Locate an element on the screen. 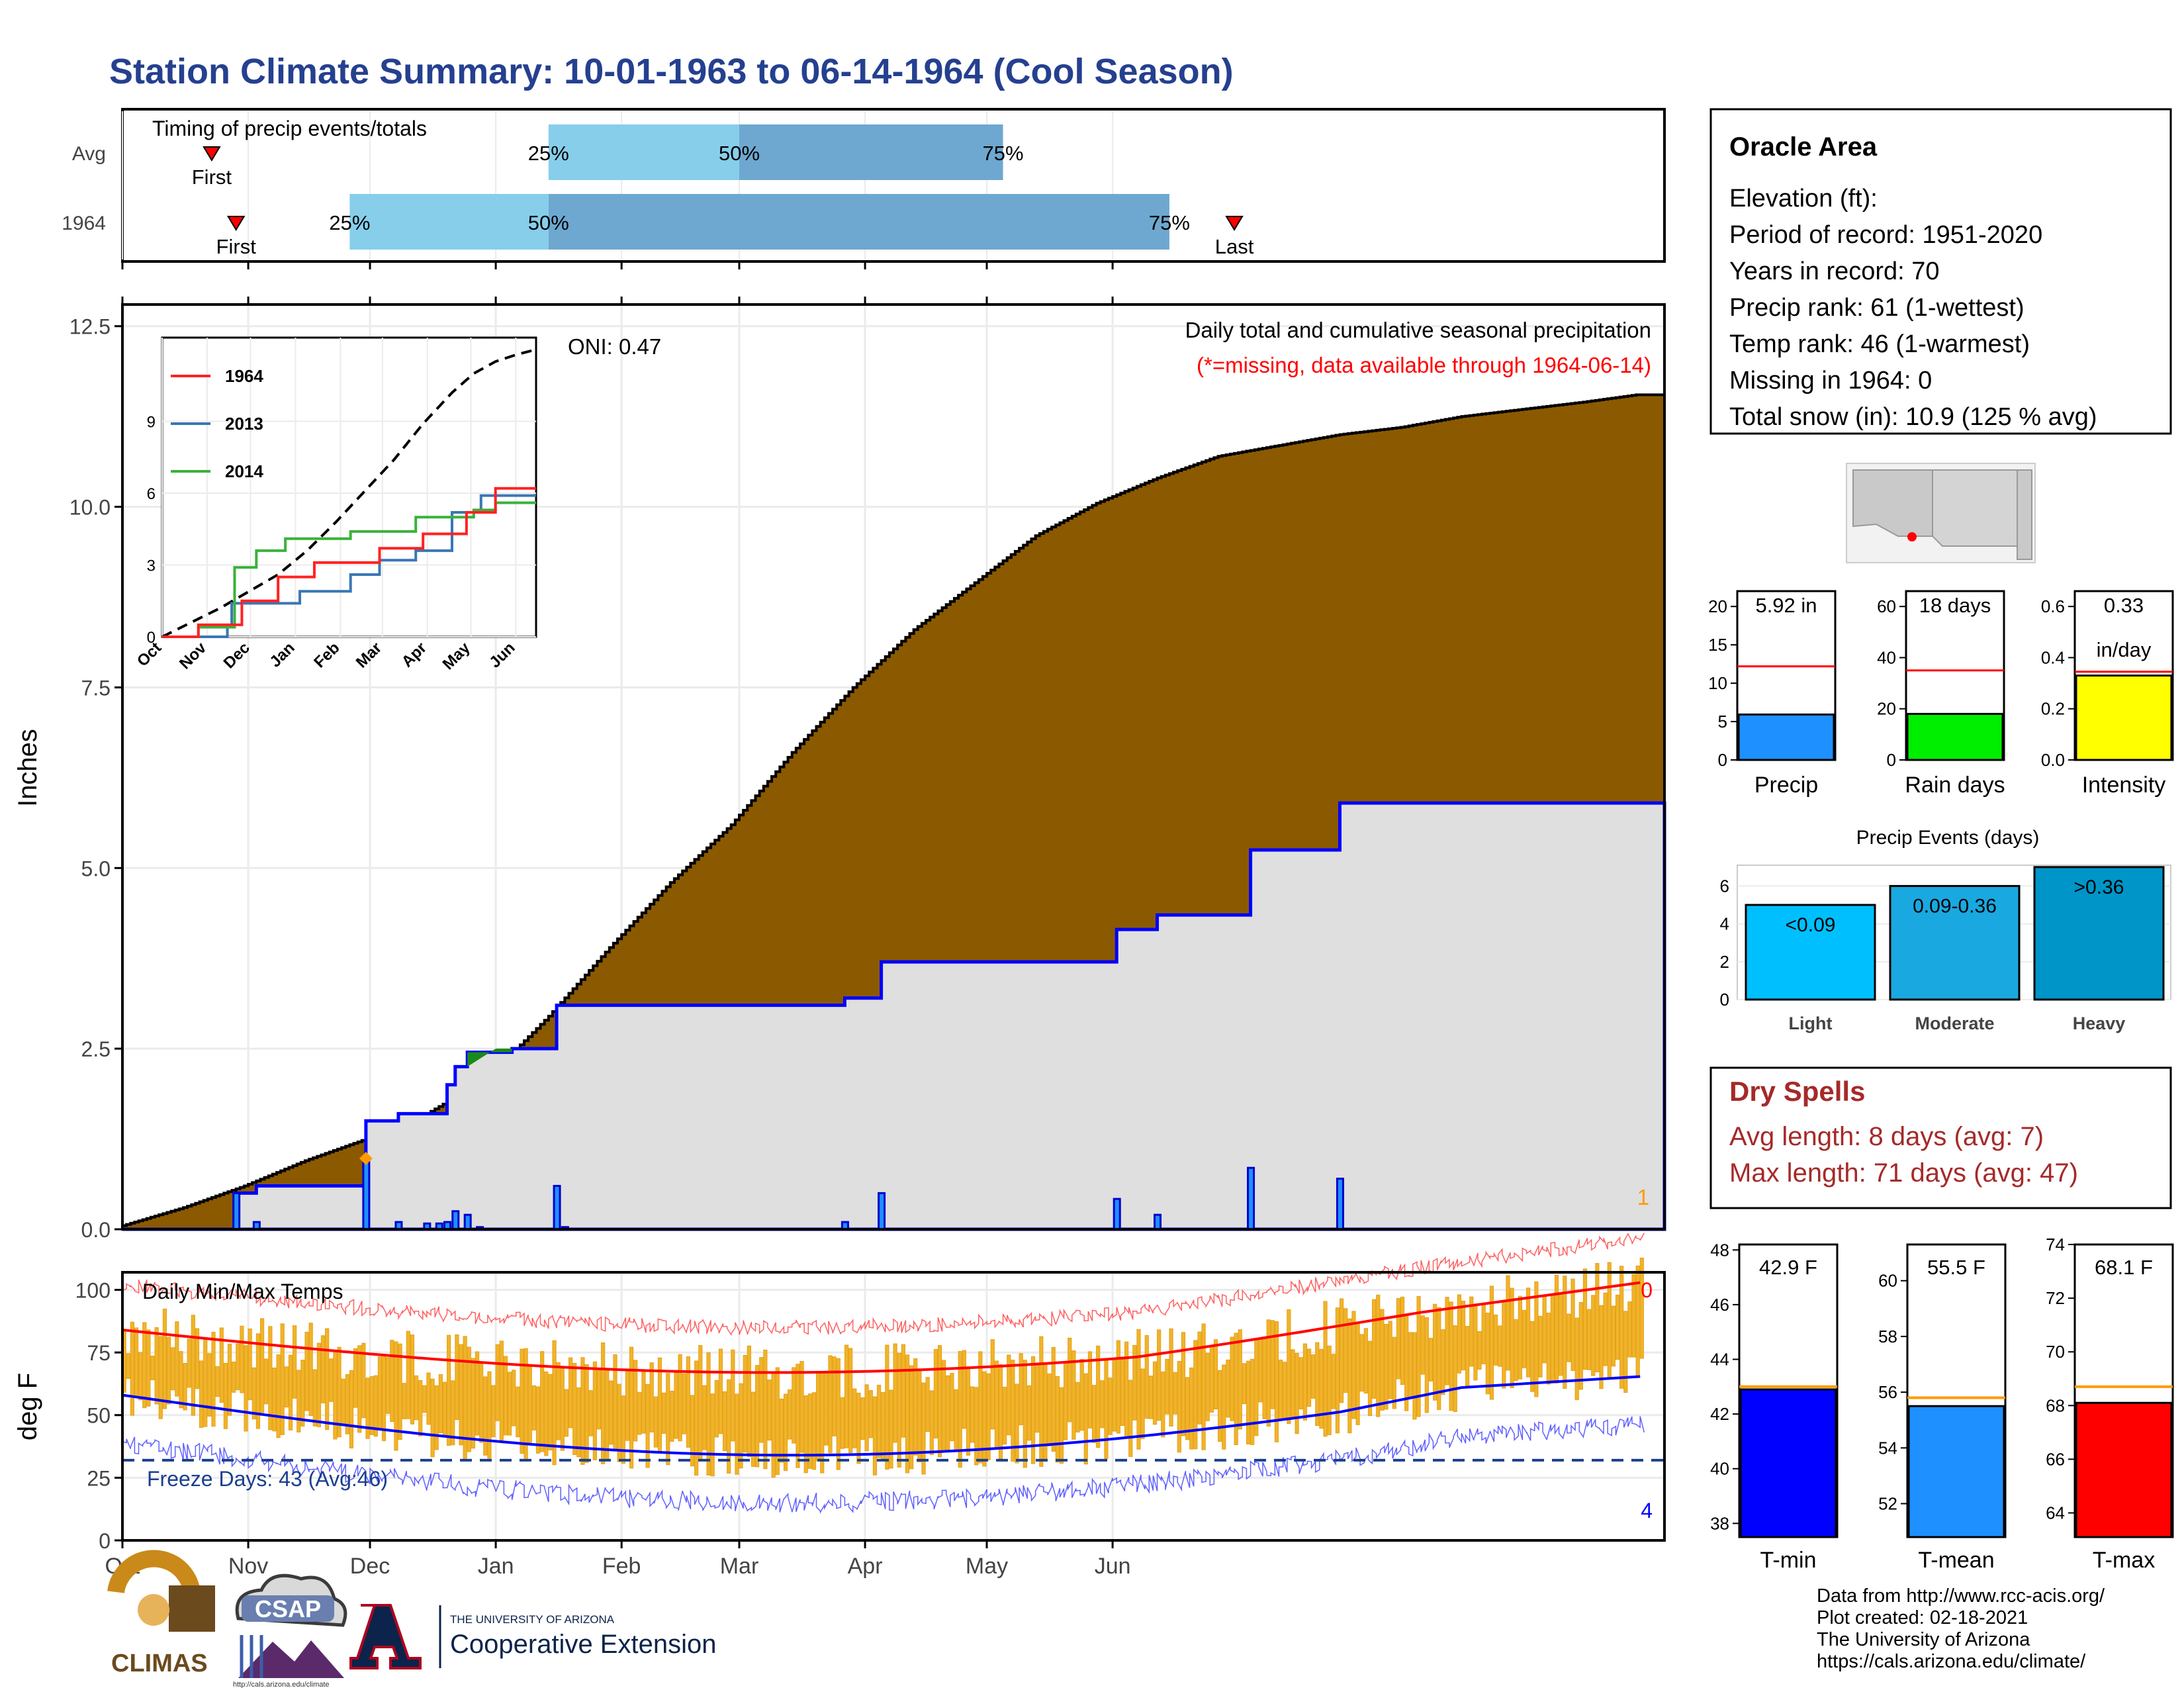 The image size is (2184, 1688). timing-last-marker is located at coordinates (1234, 223).